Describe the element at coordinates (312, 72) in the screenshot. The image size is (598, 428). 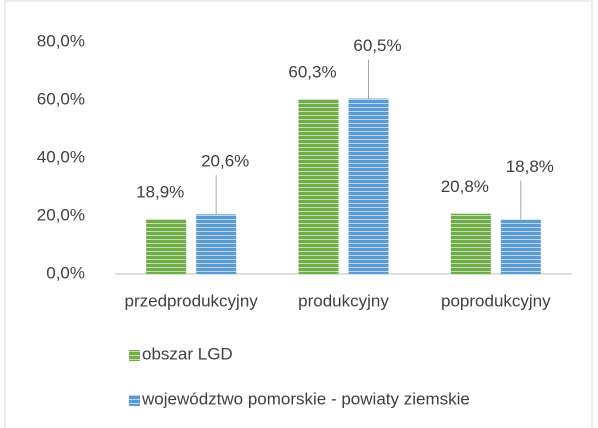
I see `data-label: 60,3%` at that location.